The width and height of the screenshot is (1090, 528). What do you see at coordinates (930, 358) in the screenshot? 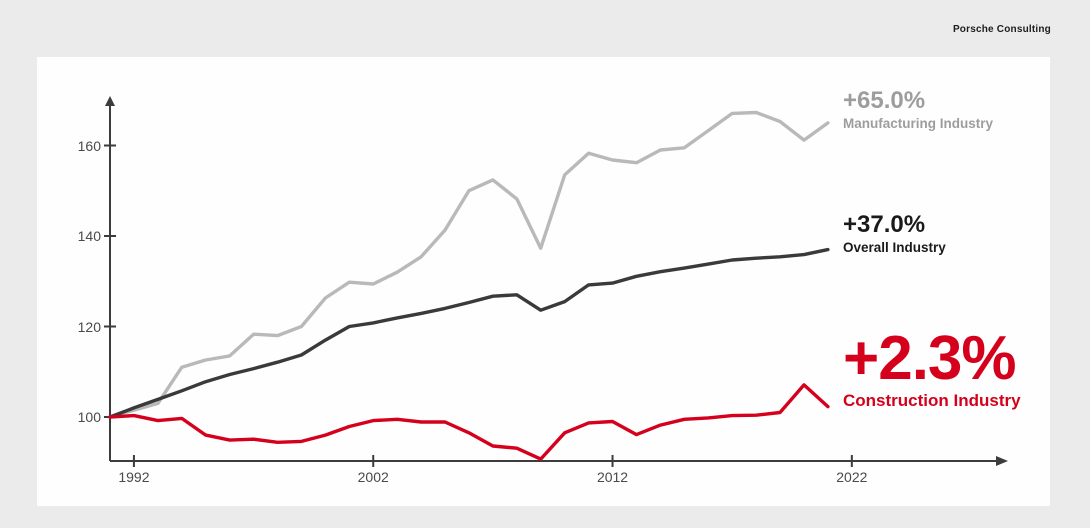
I see `construction-delta: +2.3%` at bounding box center [930, 358].